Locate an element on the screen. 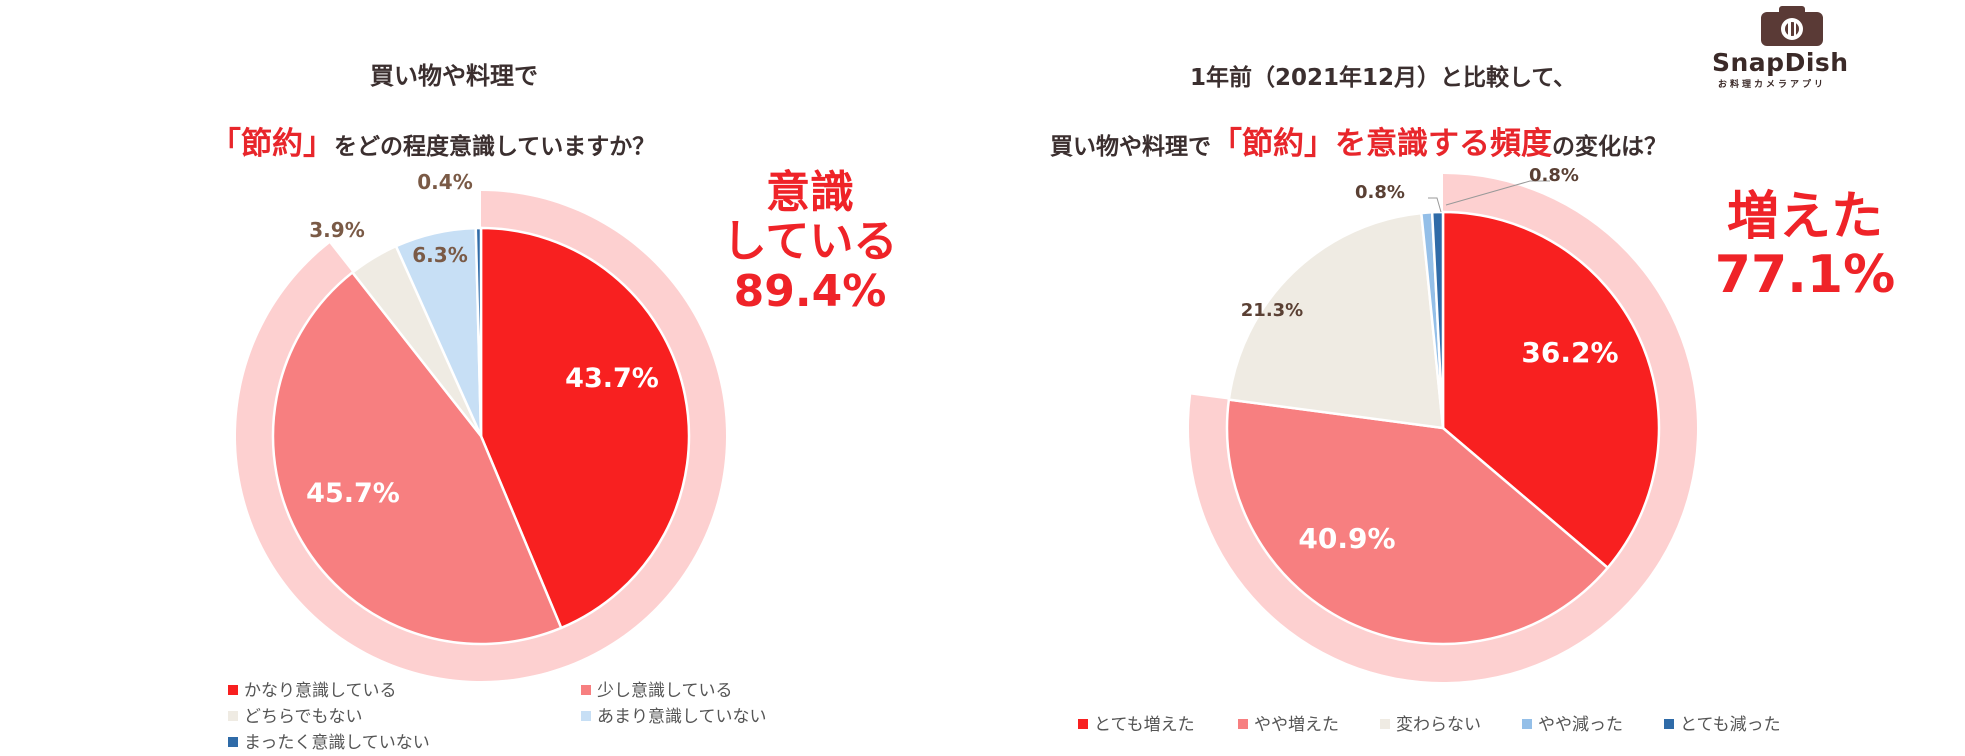  chart1-callout-line2: している is located at coordinates (810, 242).